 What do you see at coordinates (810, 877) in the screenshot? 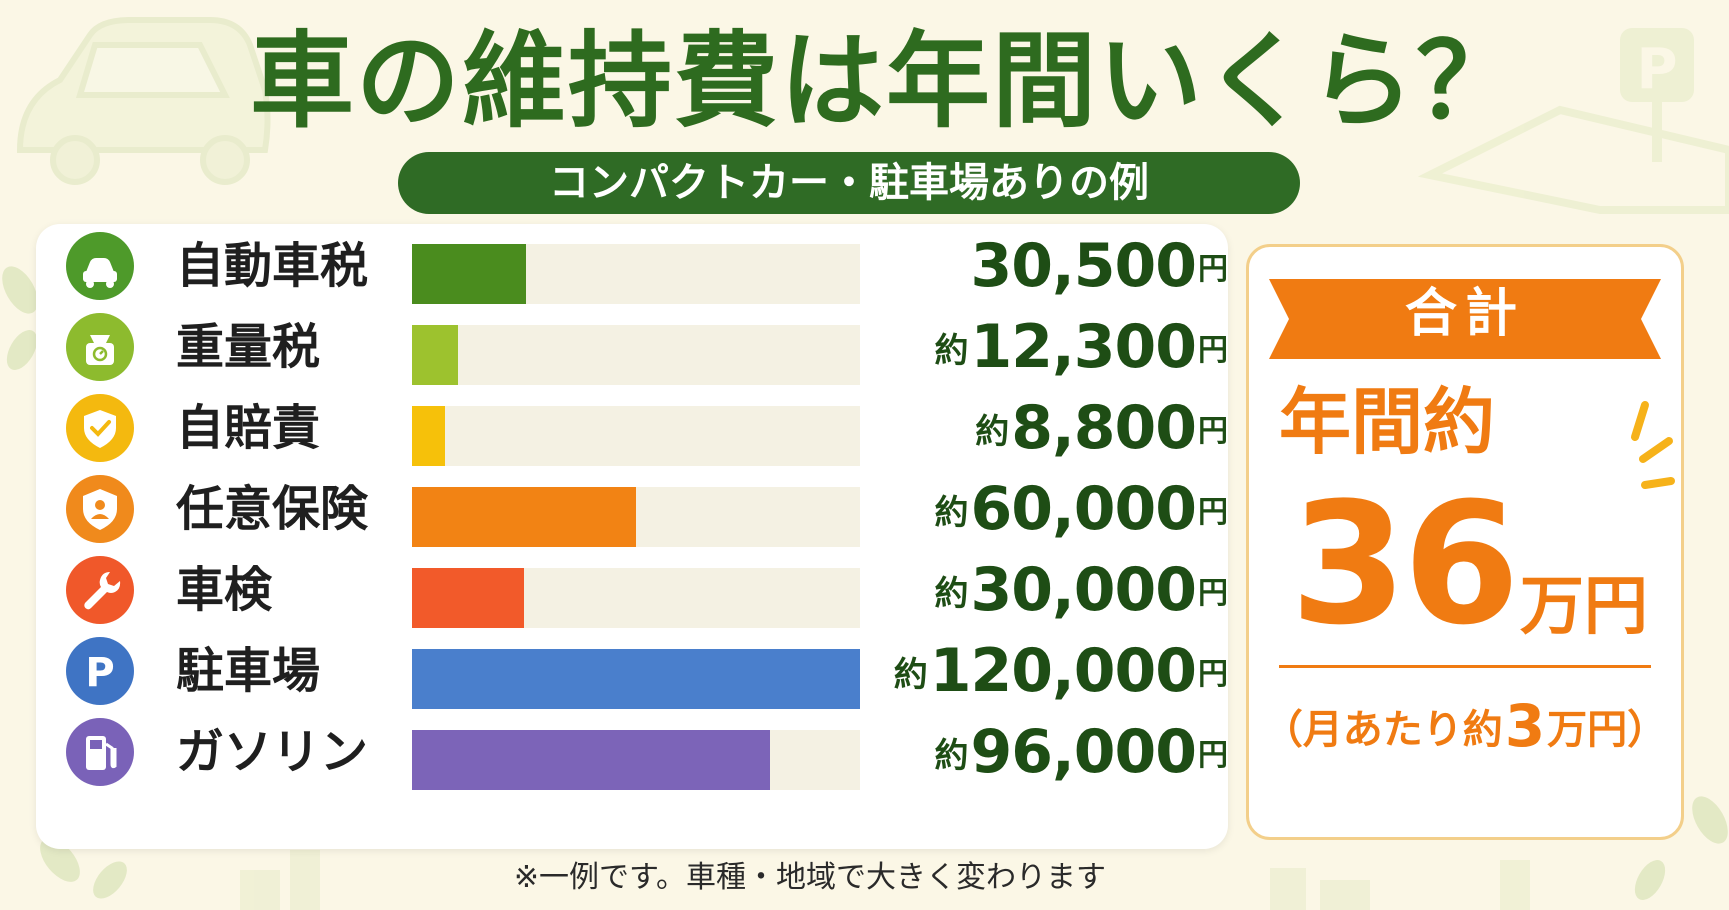
I see `disclaimer-note: ※一例です。車種・地域で大きく変わります` at bounding box center [810, 877].